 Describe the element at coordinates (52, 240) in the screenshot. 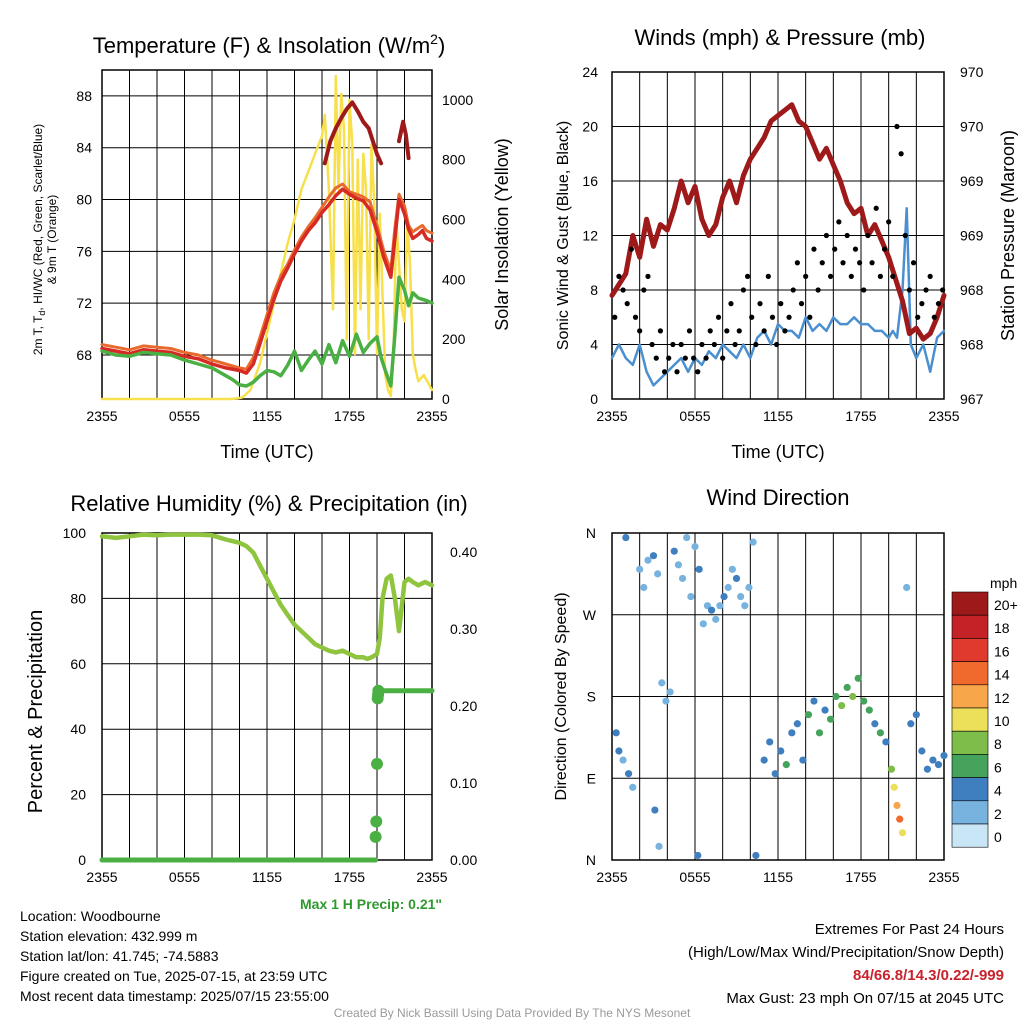

I see `y-axis-label-left-2: & 9m T (Orange)` at that location.